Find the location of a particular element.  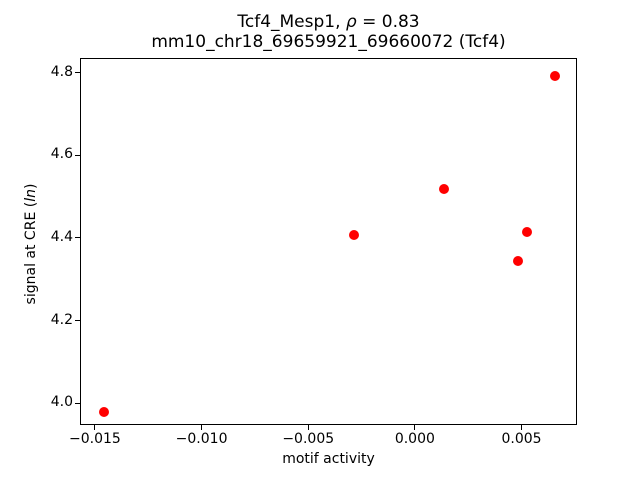

x-tick-label: −0.015 is located at coordinates (95, 439).